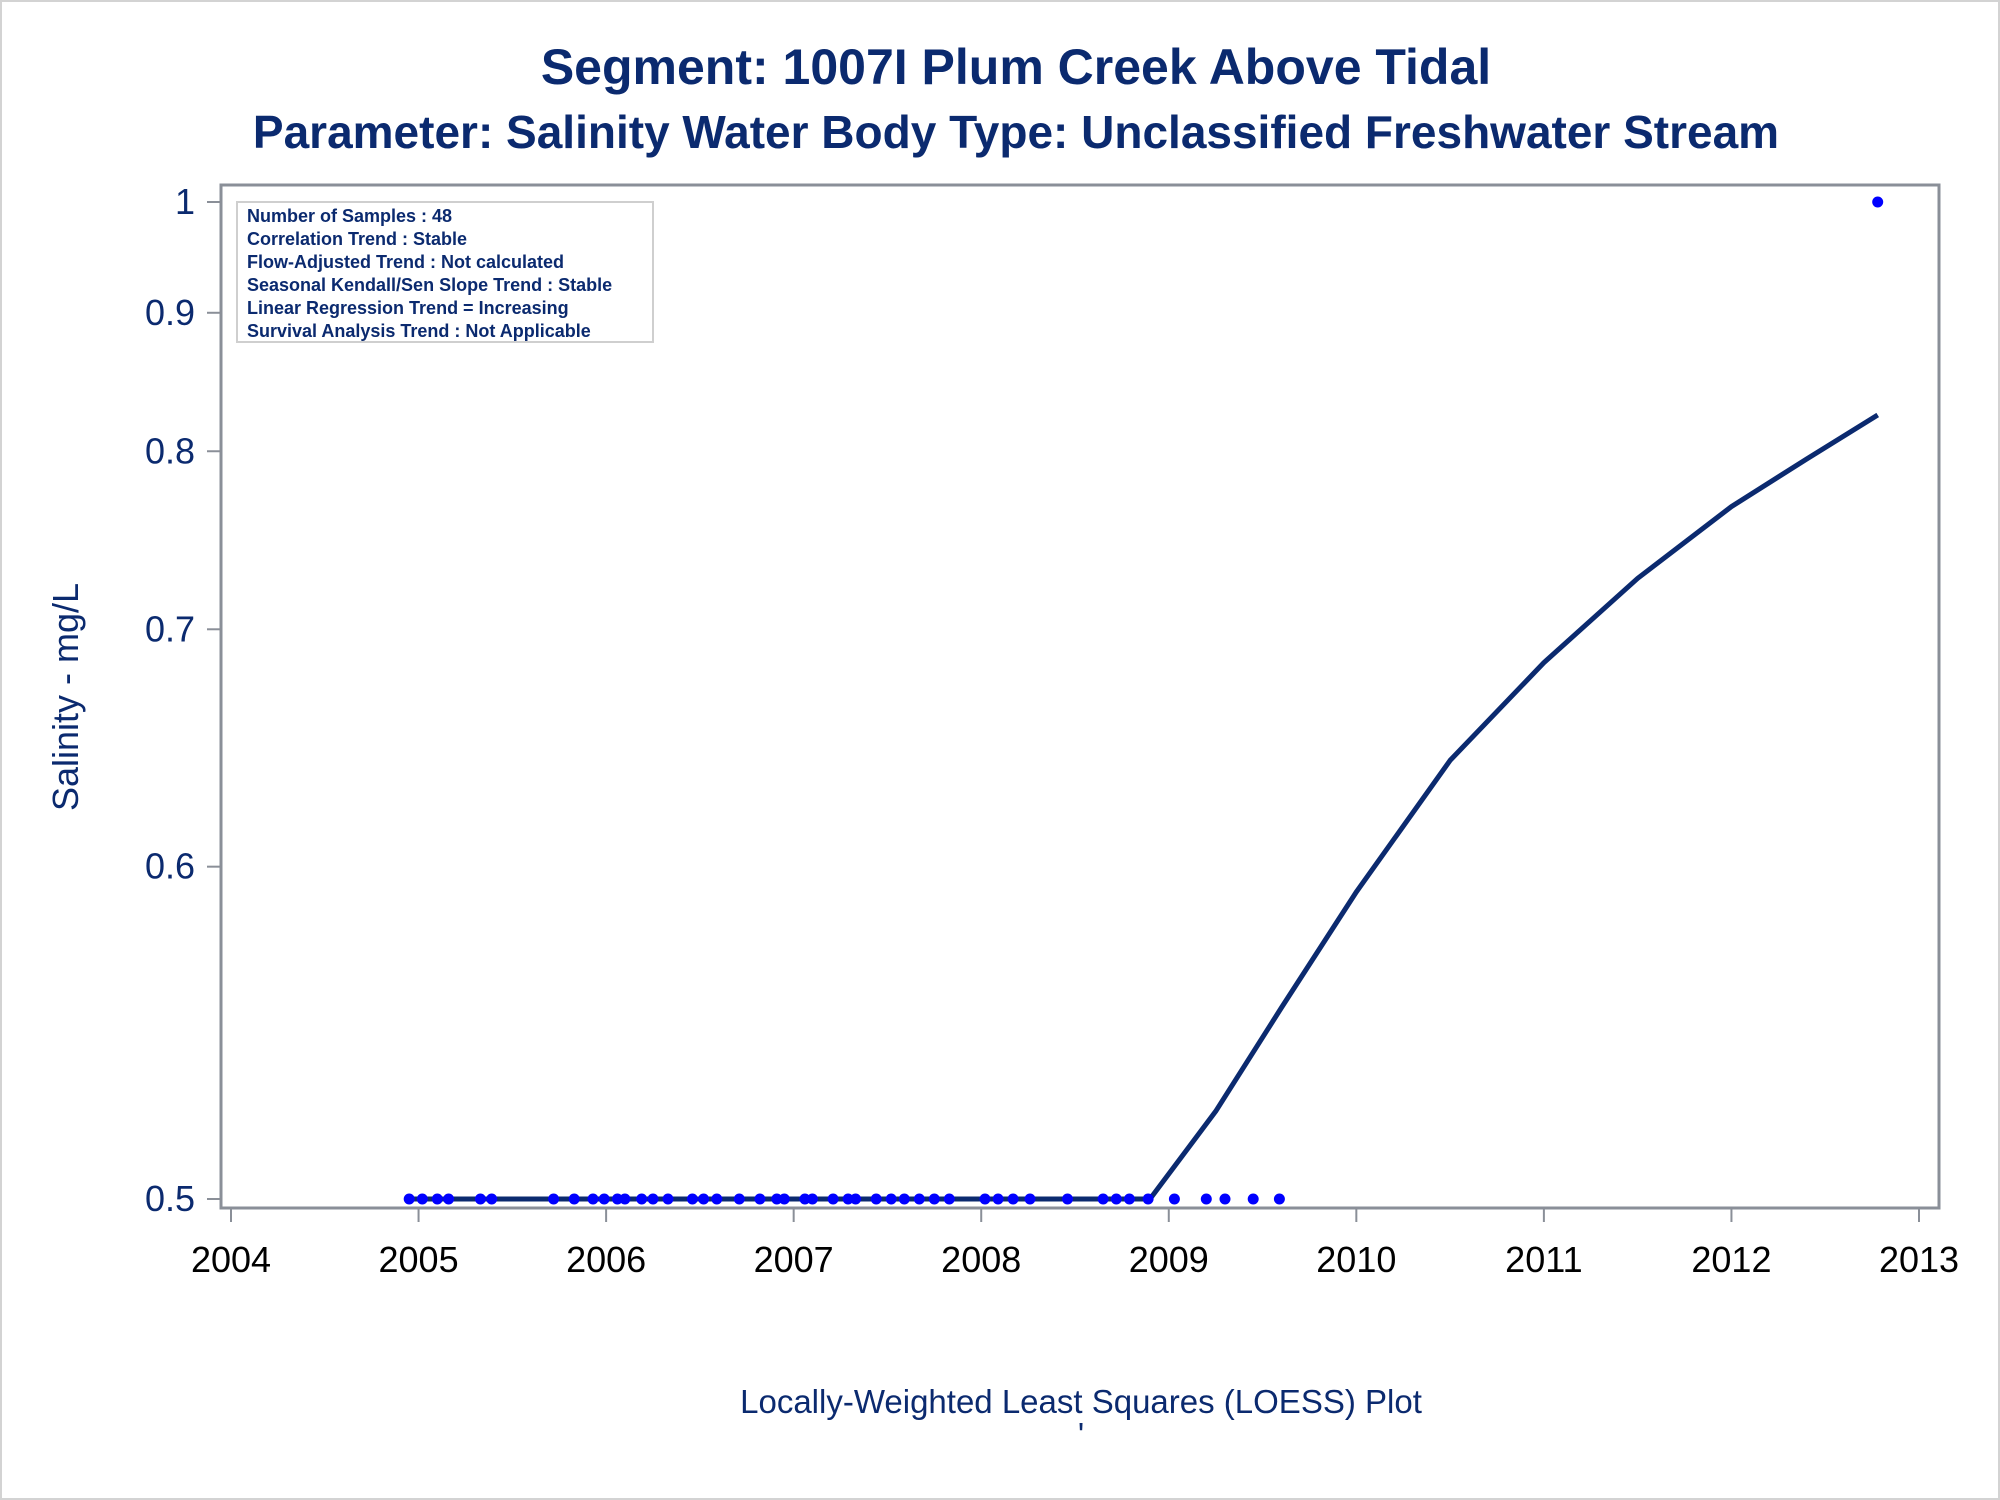 The width and height of the screenshot is (2000, 1500). I want to click on y-axis: 0.5 0.6 0.7 0.8 0.9 1, so click(183, 700).